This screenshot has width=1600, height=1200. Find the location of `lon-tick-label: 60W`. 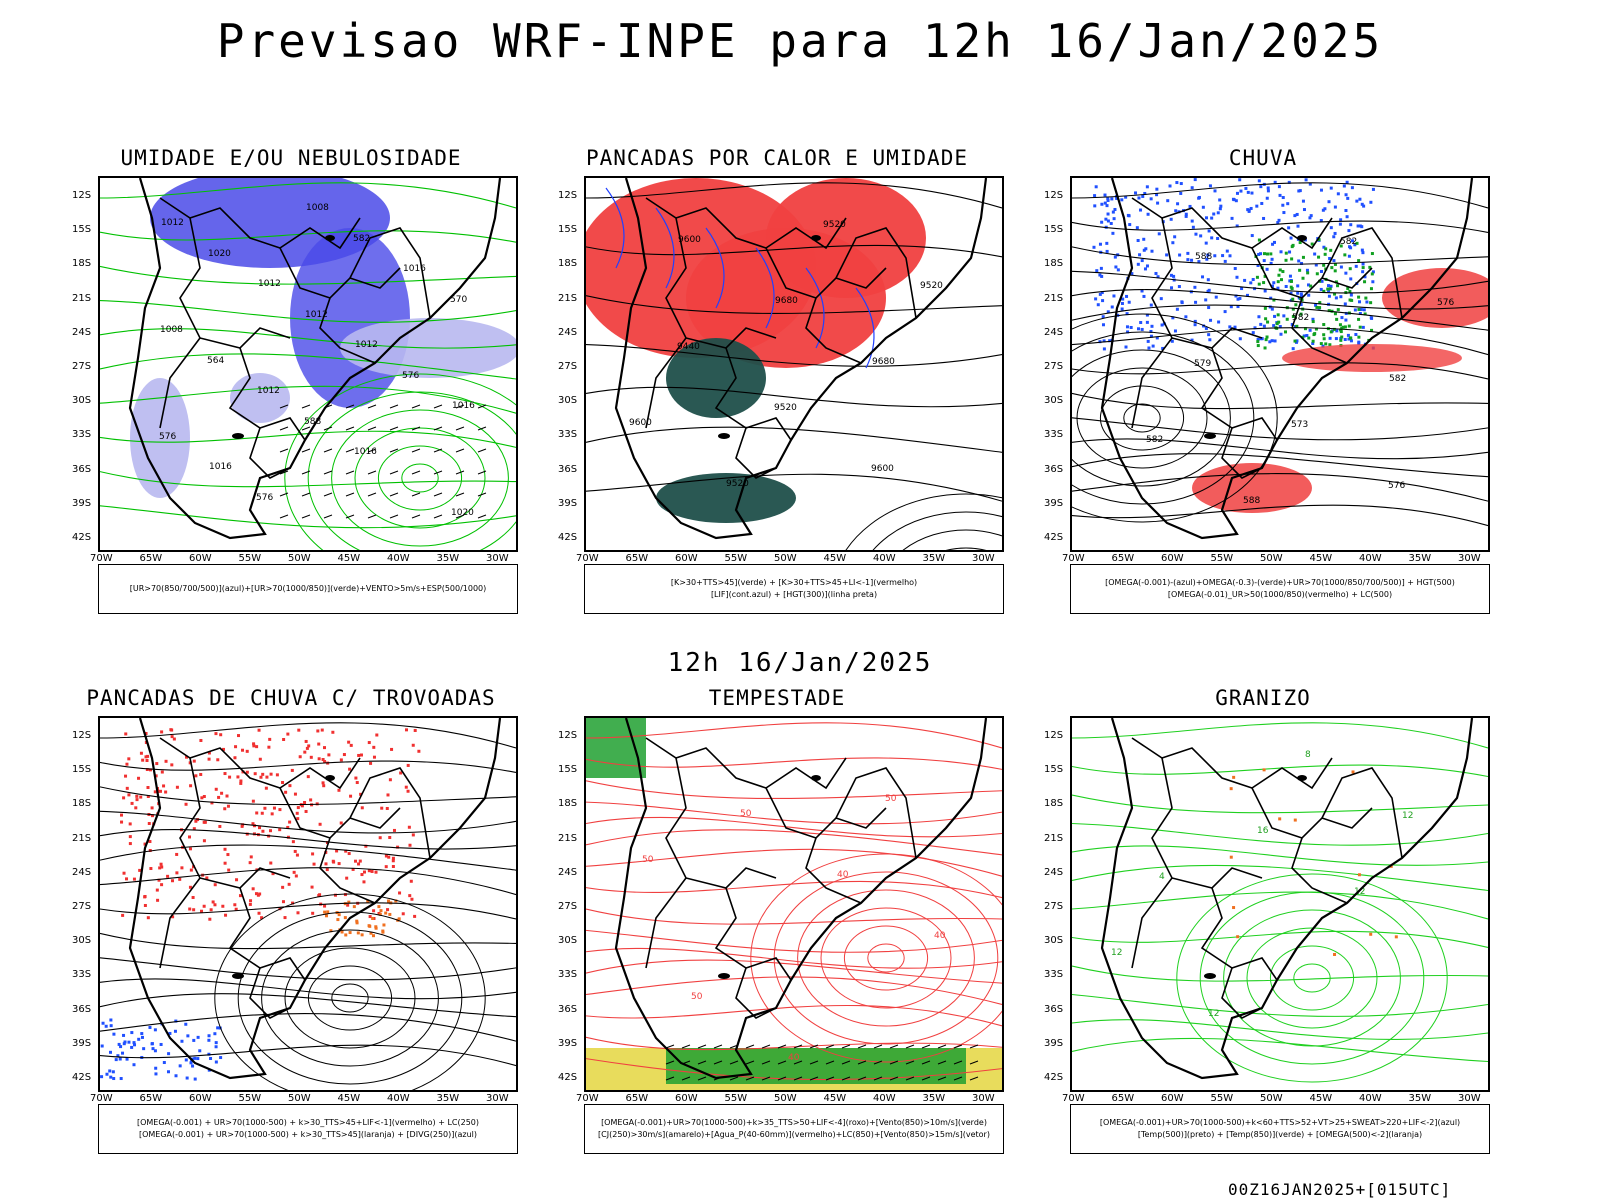

lon-tick-label: 60W is located at coordinates (1172, 1098).